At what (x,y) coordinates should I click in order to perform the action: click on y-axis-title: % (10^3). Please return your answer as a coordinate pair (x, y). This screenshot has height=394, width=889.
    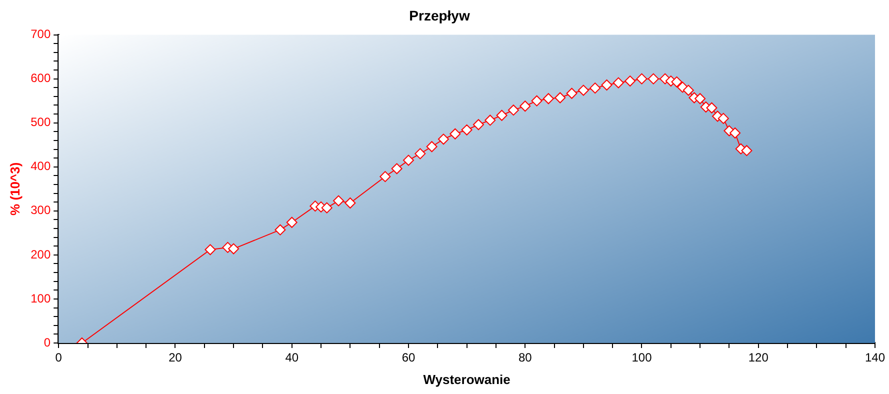
    Looking at the image, I should click on (14, 189).